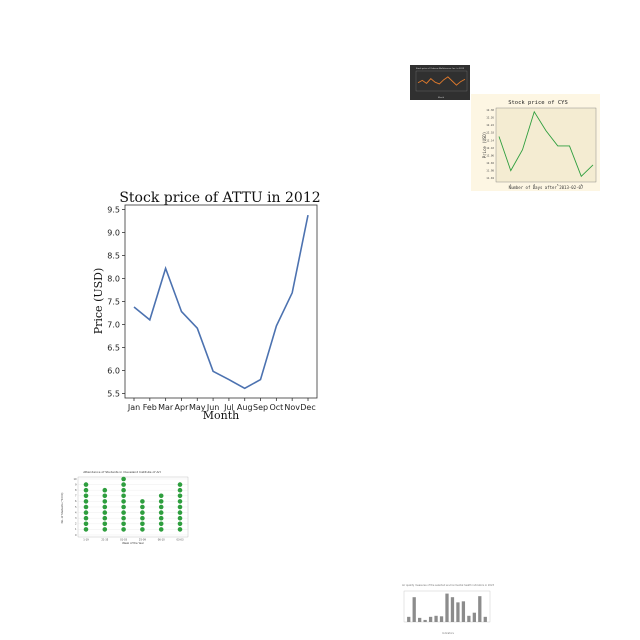 The width and height of the screenshot is (640, 640). What do you see at coordinates (490, 110) in the screenshot?
I see `cys-y-tick-label: 12.30` at bounding box center [490, 110].